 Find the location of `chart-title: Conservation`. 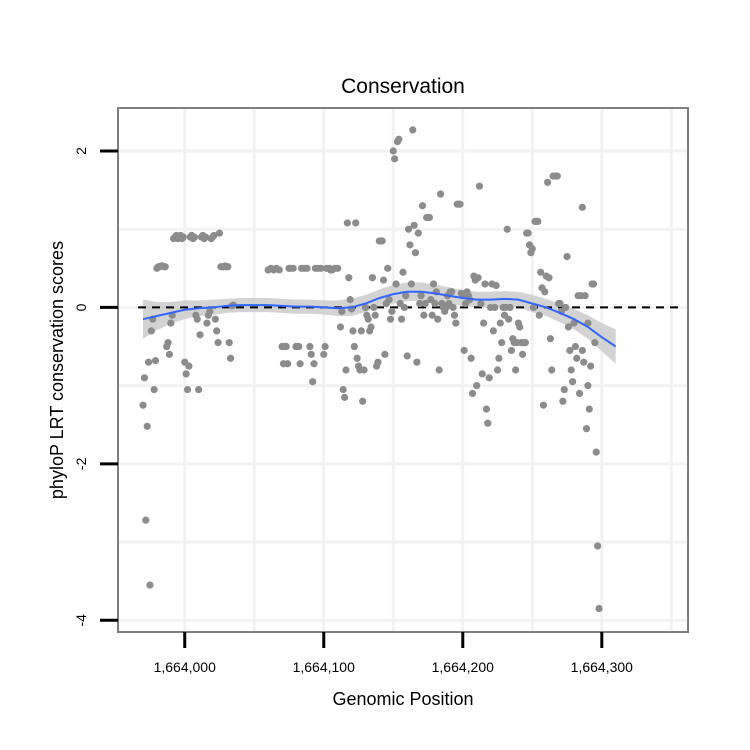

chart-title: Conservation is located at coordinates (403, 86).